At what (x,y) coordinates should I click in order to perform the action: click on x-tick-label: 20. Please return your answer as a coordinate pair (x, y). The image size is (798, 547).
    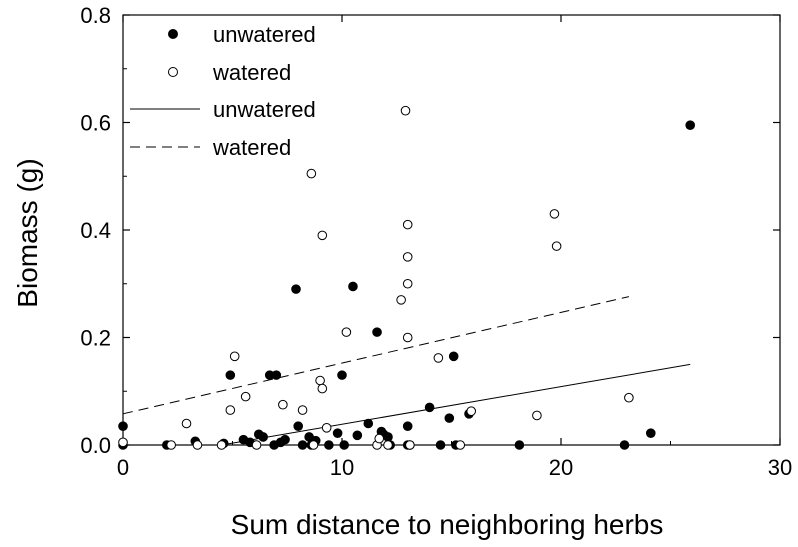
    Looking at the image, I should click on (561, 467).